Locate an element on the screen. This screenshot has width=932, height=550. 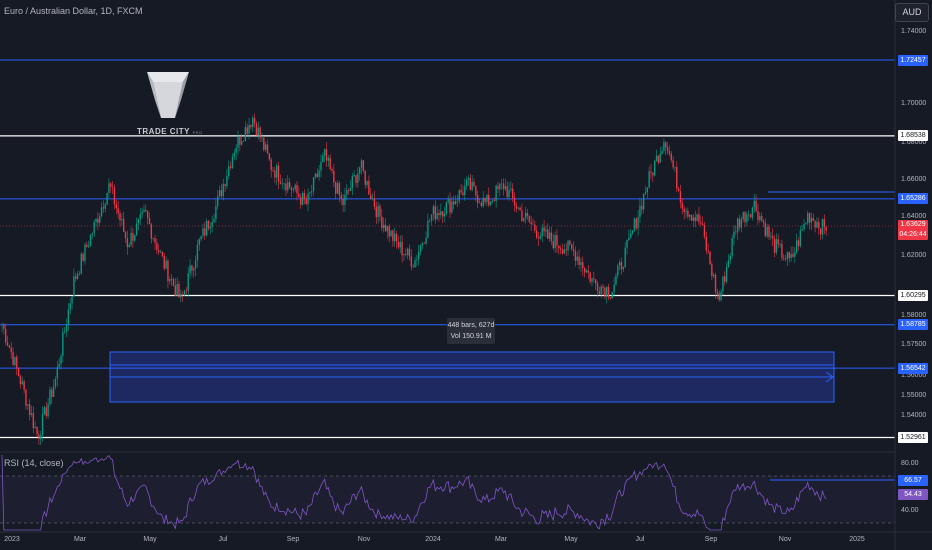
time-tick-label: Jul is located at coordinates (640, 539).